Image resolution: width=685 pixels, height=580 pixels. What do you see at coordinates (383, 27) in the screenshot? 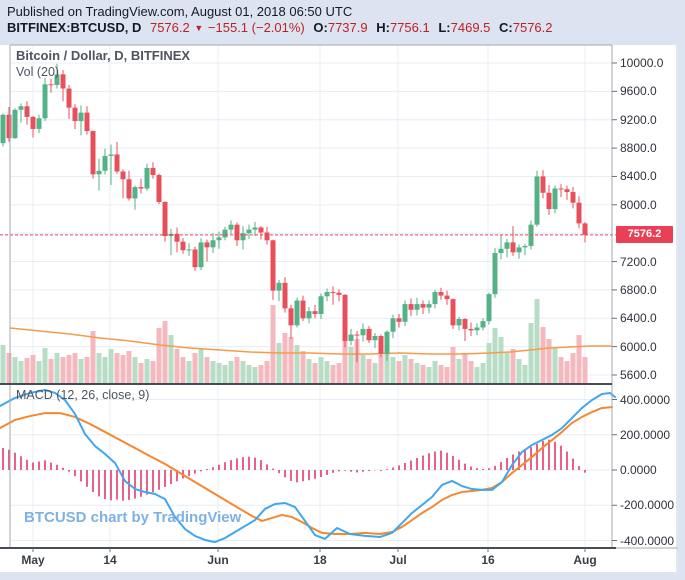
I see `high-label: H:` at bounding box center [383, 27].